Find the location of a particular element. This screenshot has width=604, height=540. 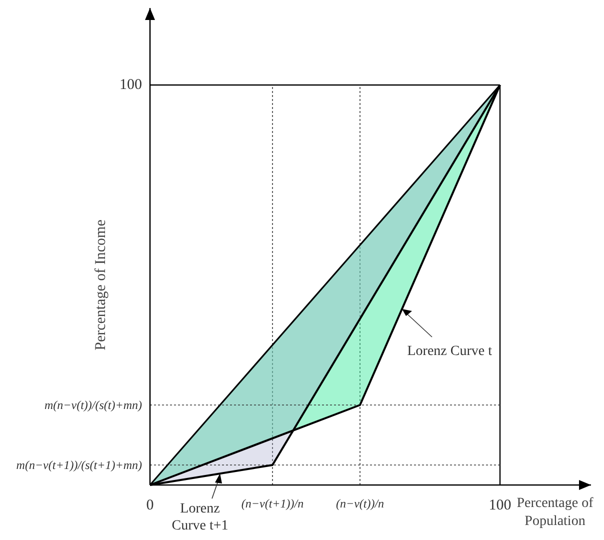

x-tick-label: (n−v(t))/n is located at coordinates (360, 503).